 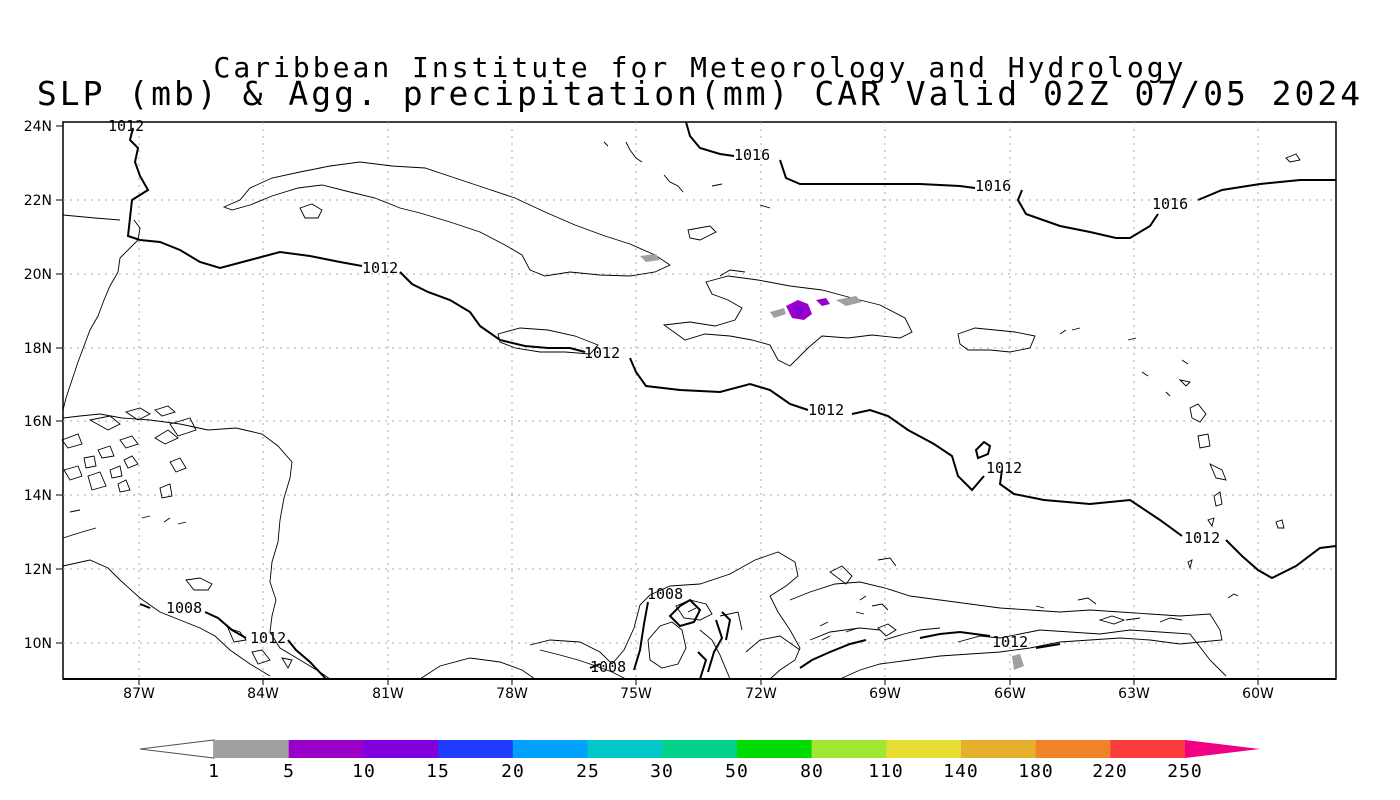 What do you see at coordinates (512, 694) in the screenshot?
I see `lon-label: 78W` at bounding box center [512, 694].